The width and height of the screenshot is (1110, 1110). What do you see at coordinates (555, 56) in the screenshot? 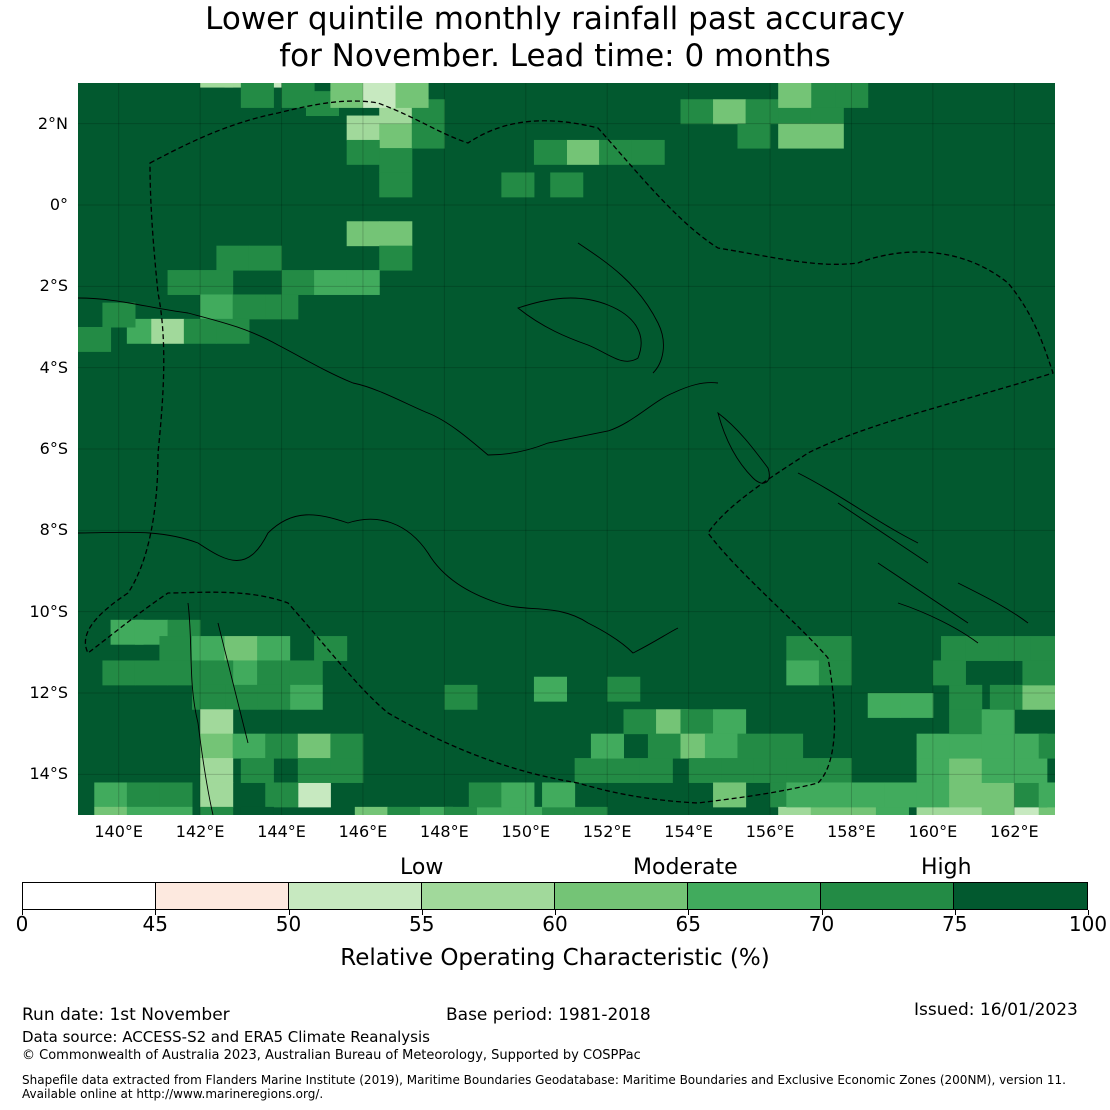
I see `chart-title-line2: for November. Lead time: 0 months` at bounding box center [555, 56].